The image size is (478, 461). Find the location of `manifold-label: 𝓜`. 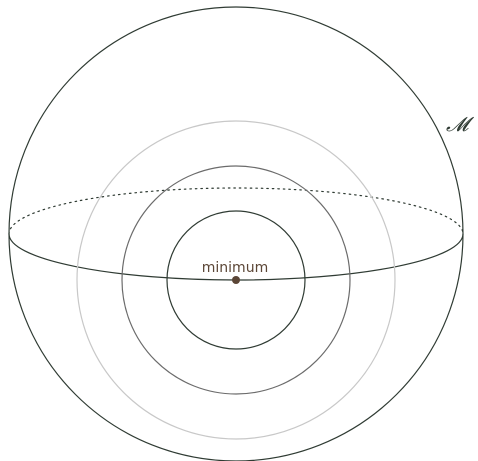

manifold-label: 𝓜 is located at coordinates (460, 124).